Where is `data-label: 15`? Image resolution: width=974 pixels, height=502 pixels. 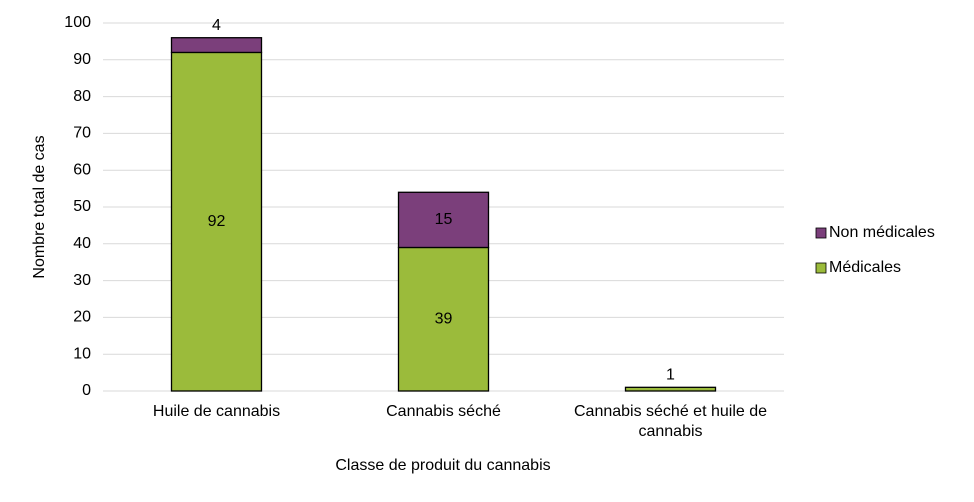 data-label: 15 is located at coordinates (444, 219).